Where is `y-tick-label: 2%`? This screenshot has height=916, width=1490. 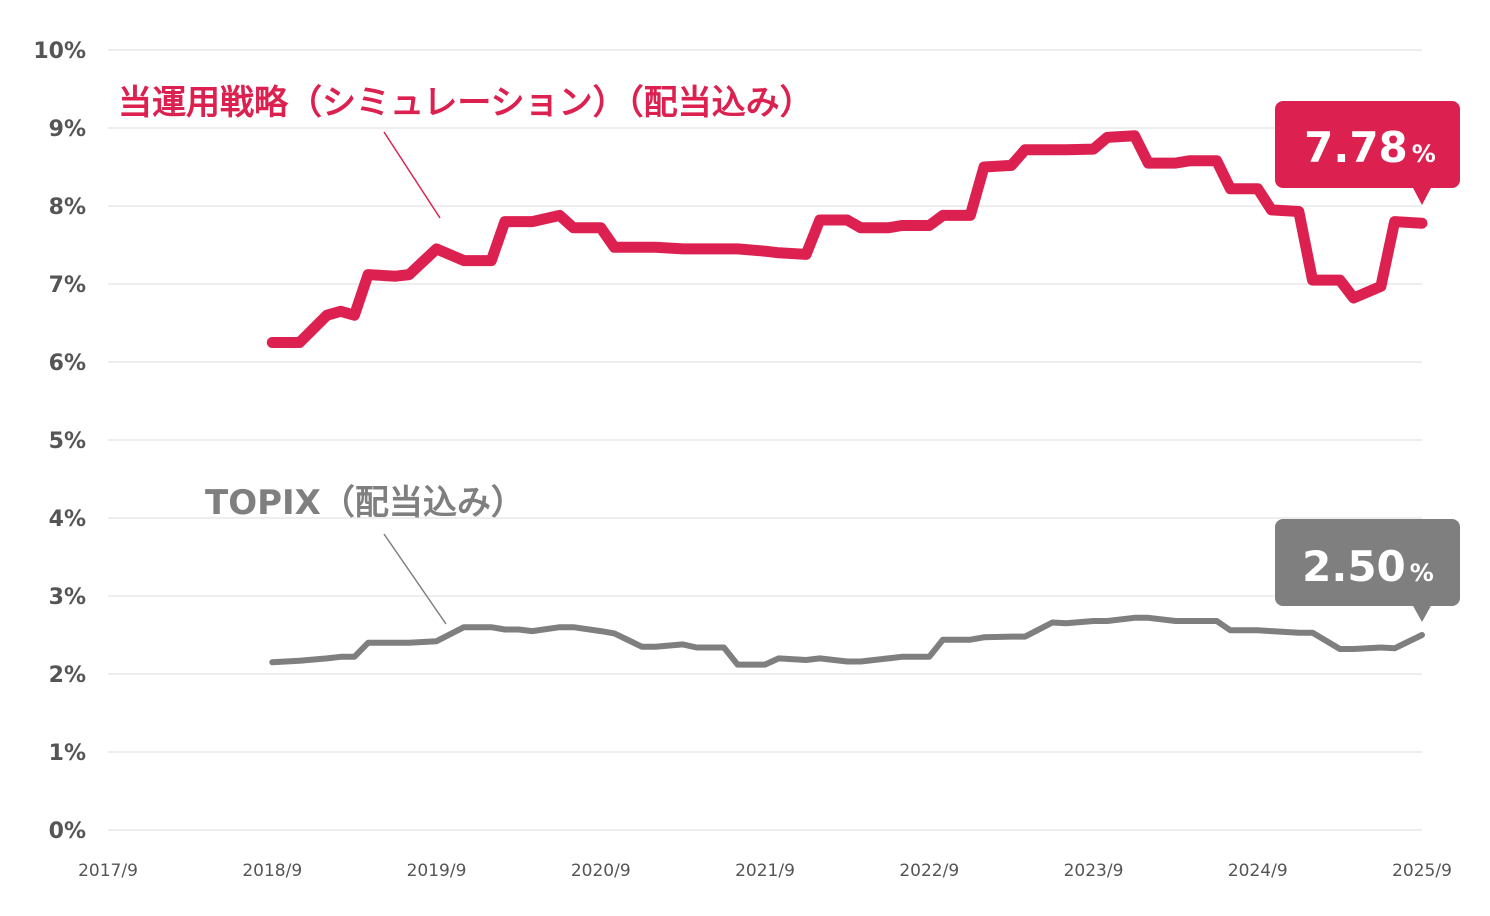
y-tick-label: 2% is located at coordinates (67, 675).